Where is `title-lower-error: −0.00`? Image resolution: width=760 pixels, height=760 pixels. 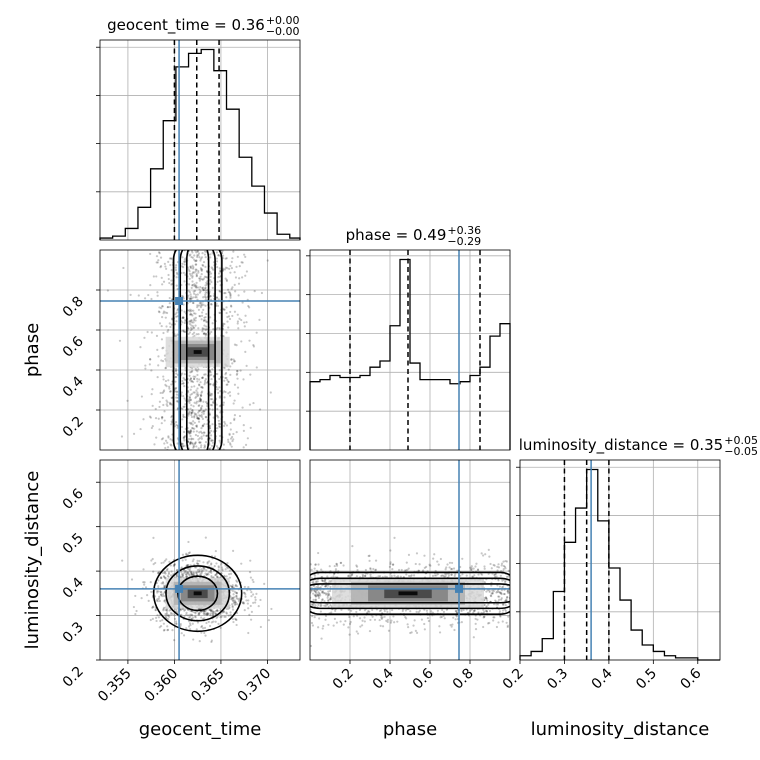
title-lower-error: −0.00 is located at coordinates (283, 31).